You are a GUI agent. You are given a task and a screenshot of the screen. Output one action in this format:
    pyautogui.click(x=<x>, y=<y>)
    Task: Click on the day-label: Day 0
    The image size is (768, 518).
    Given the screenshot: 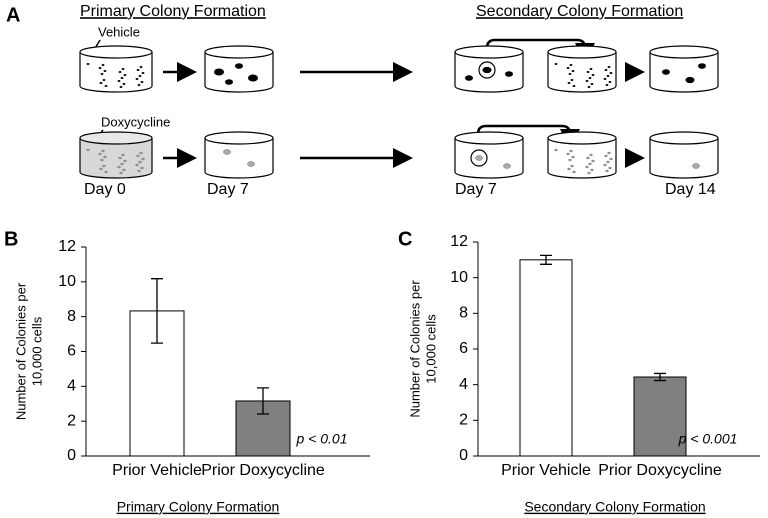 What is the action you would take?
    pyautogui.click(x=105, y=189)
    